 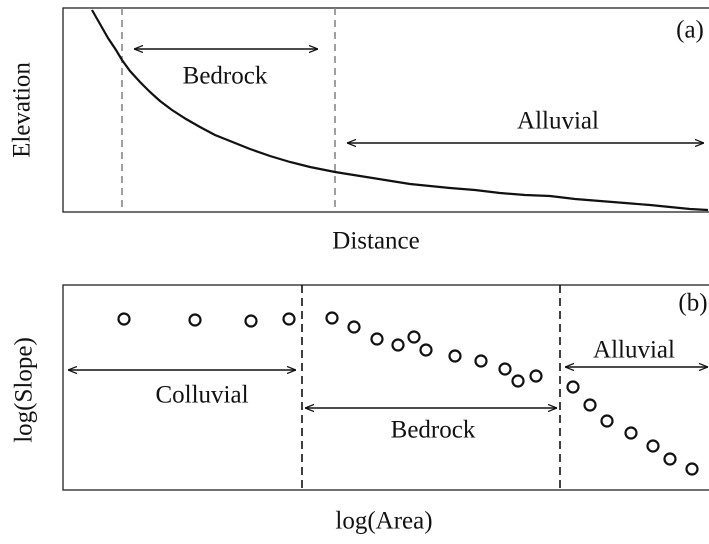 I want to click on x-axis-label: Distance, so click(x=375, y=241).